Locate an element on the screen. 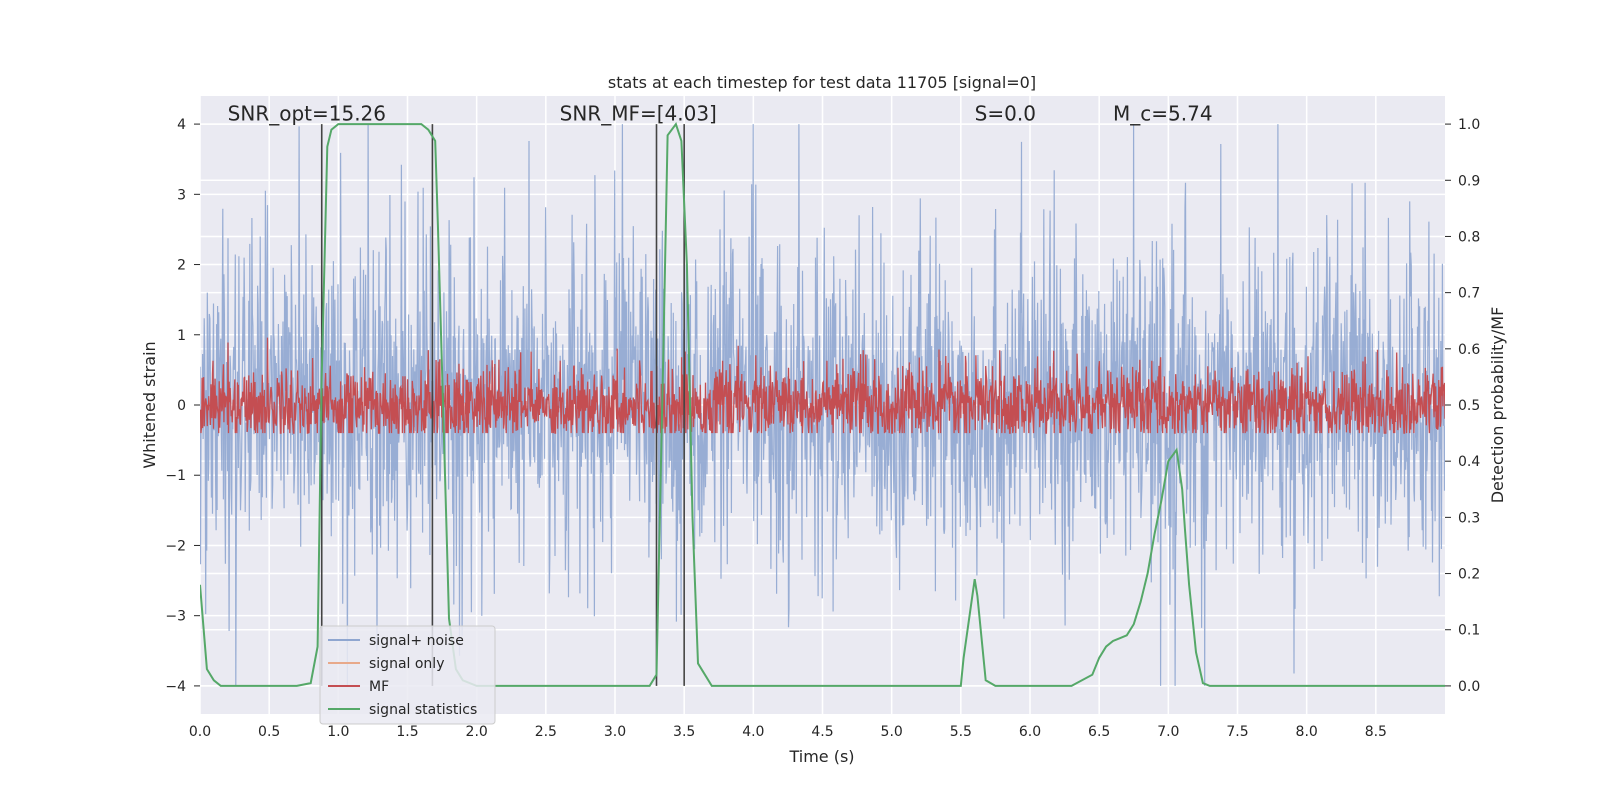 This screenshot has width=1600, height=800. legend-label-signal-noise: signal+ noise is located at coordinates (416, 641).